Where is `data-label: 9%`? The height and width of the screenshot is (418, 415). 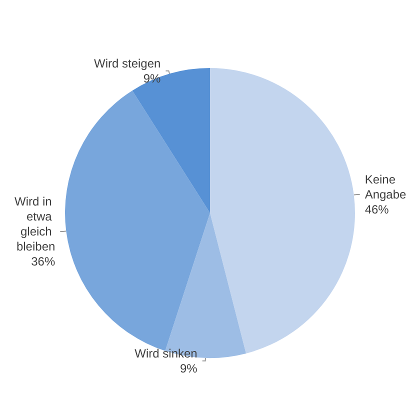 data-label: 9% is located at coordinates (189, 368).